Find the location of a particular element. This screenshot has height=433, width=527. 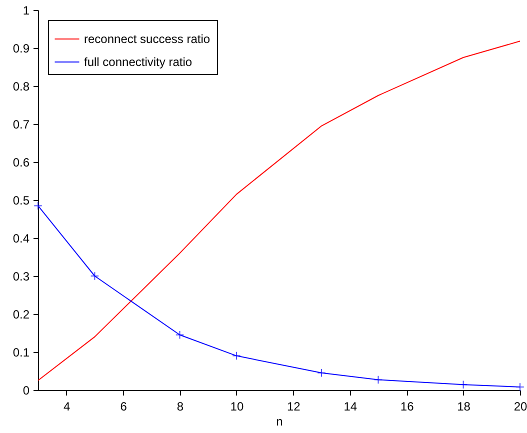

x-tick-label: 20 is located at coordinates (520, 407).